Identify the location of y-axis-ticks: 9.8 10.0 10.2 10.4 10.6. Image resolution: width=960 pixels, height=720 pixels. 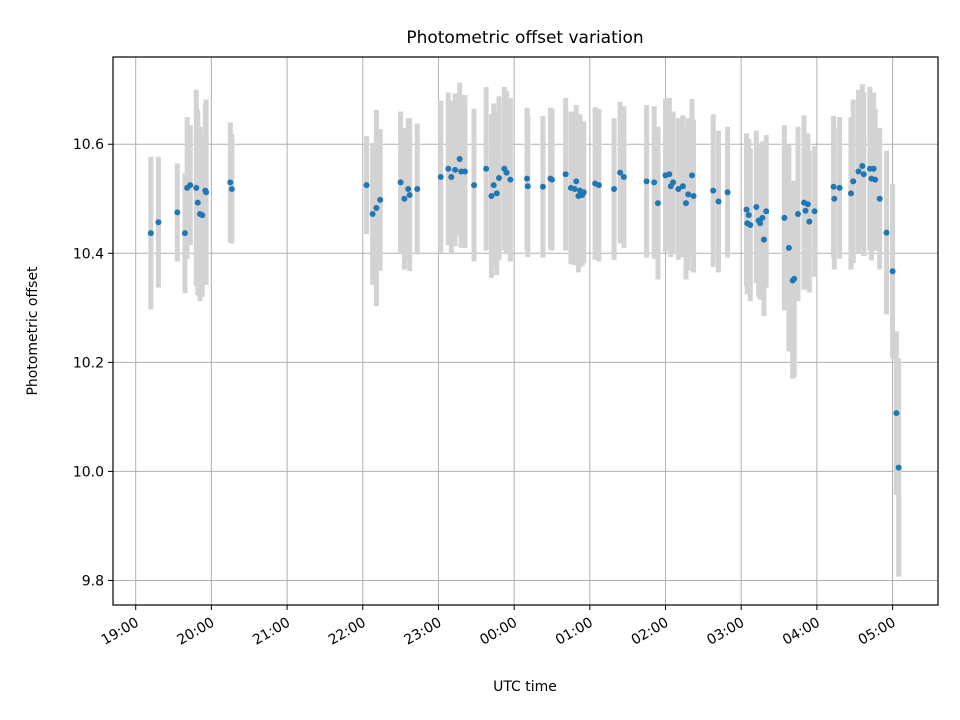
(93, 363).